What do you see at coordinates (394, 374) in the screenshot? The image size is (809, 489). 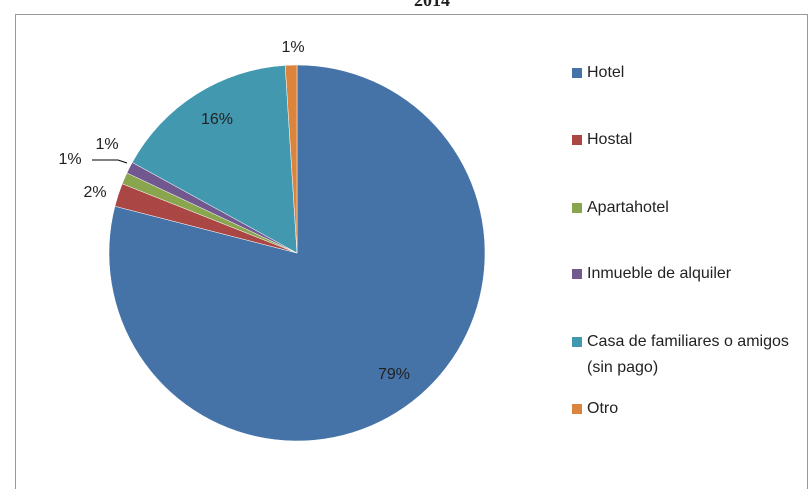 I see `data-label: 79%` at bounding box center [394, 374].